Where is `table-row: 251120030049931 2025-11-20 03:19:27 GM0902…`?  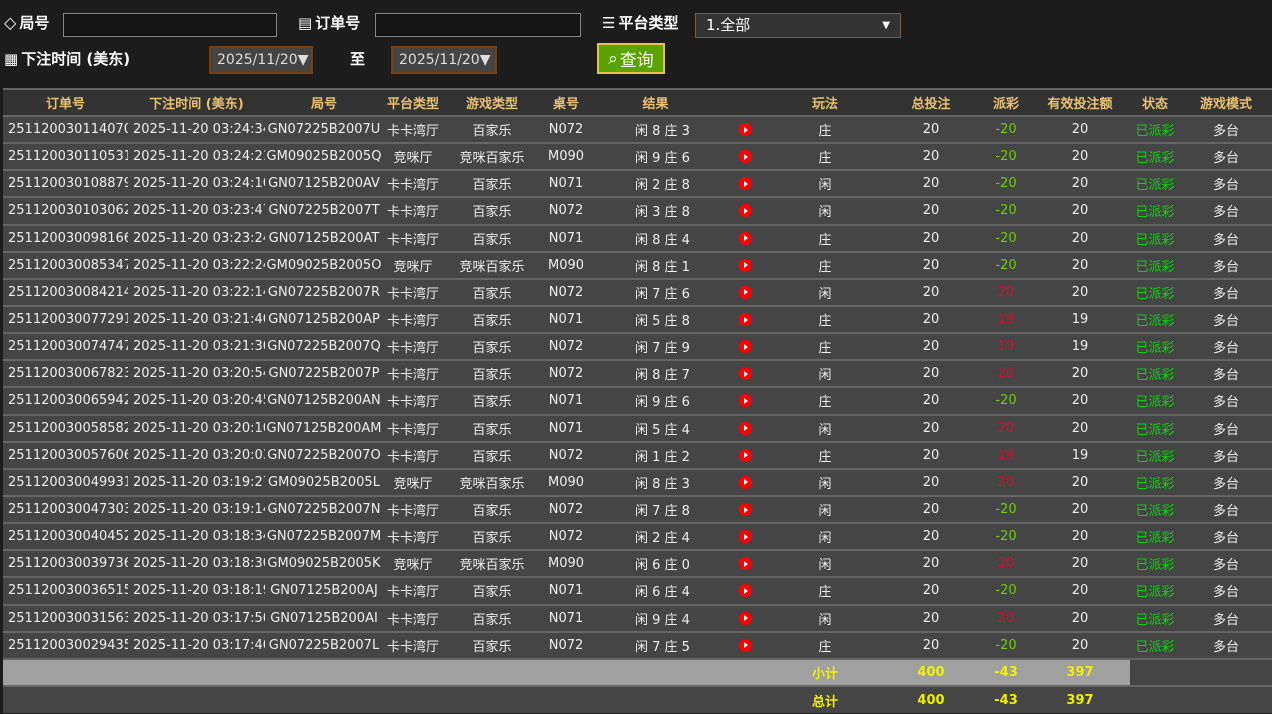 table-row: 251120030049931 2025-11-20 03:19:27 GM0902… is located at coordinates (637, 481).